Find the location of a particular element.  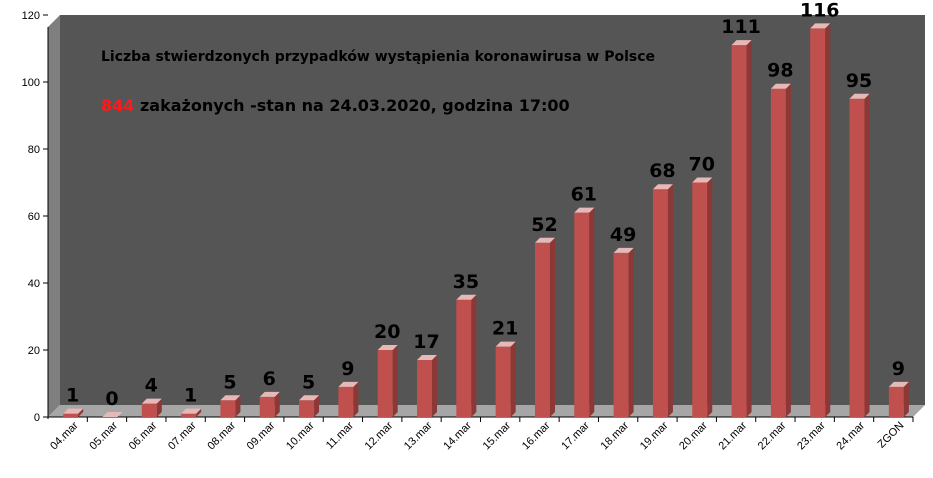

x-tick-label: 12.mar is located at coordinates (379, 435).